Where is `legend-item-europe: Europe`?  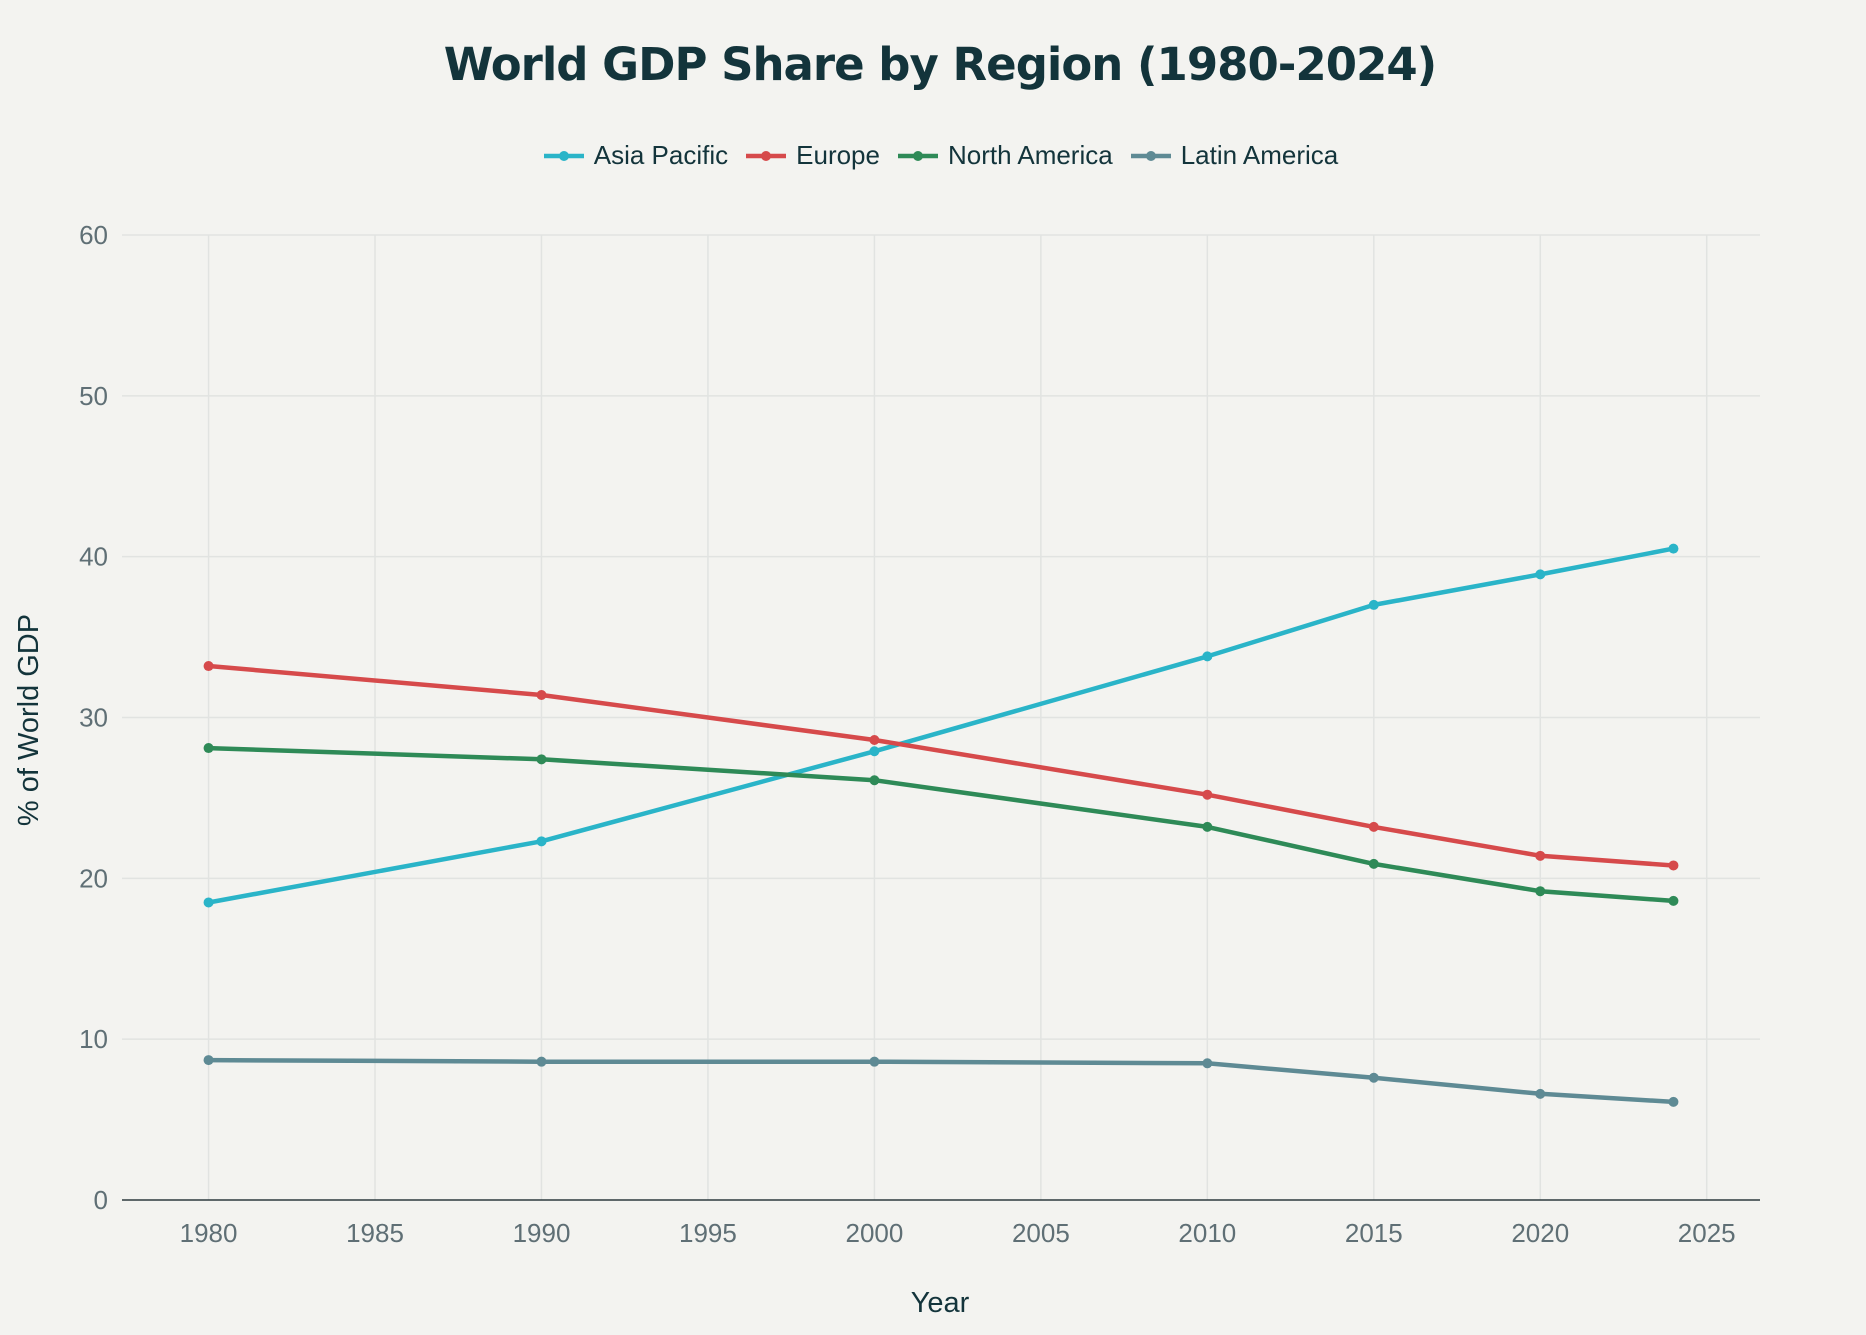
legend-item-europe: Europe is located at coordinates (812, 155).